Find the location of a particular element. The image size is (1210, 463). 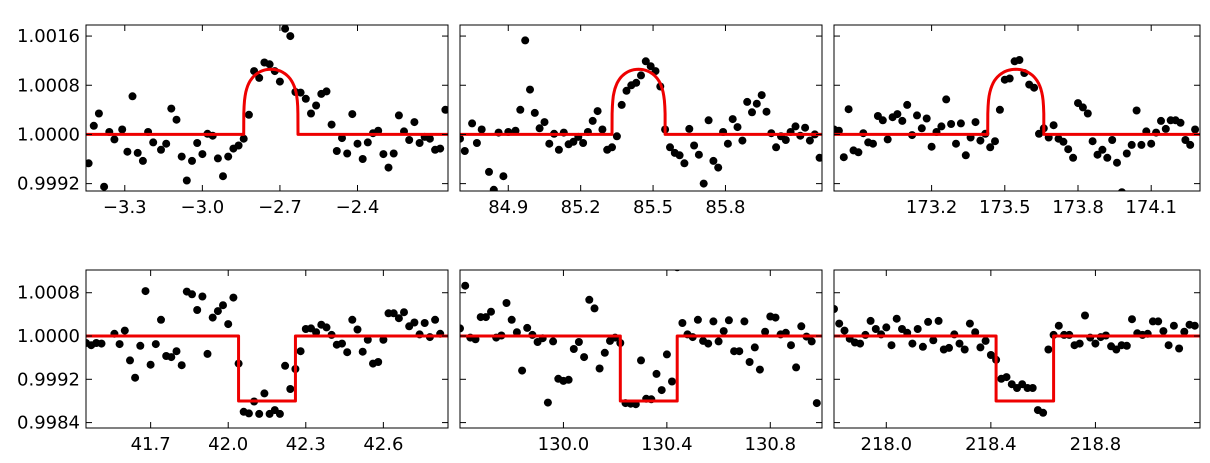

x-tick-label: 85.8 is located at coordinates (725, 207).